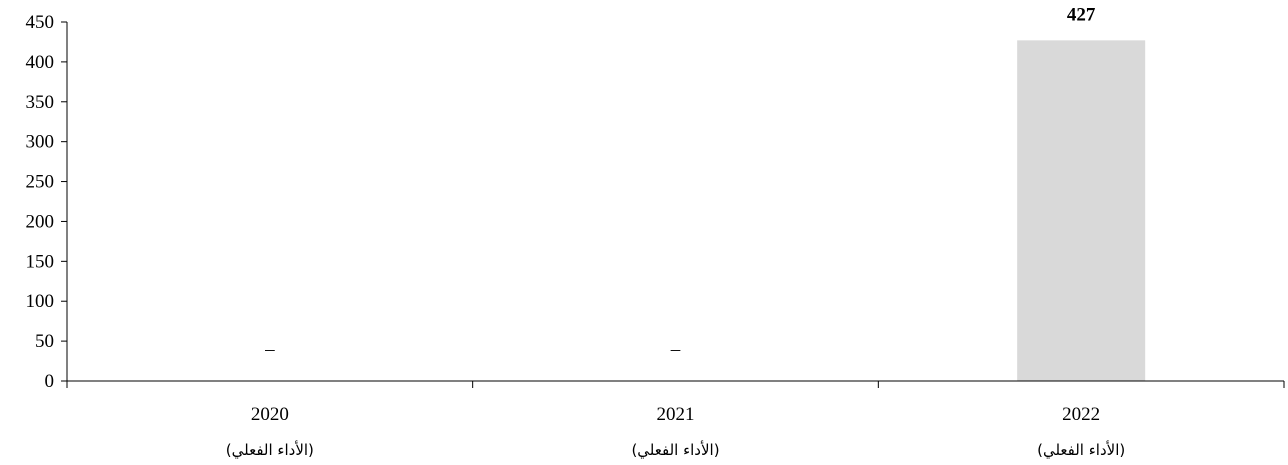 This screenshot has width=1288, height=465. I want to click on y-tick-label-200: 200, so click(40, 221).